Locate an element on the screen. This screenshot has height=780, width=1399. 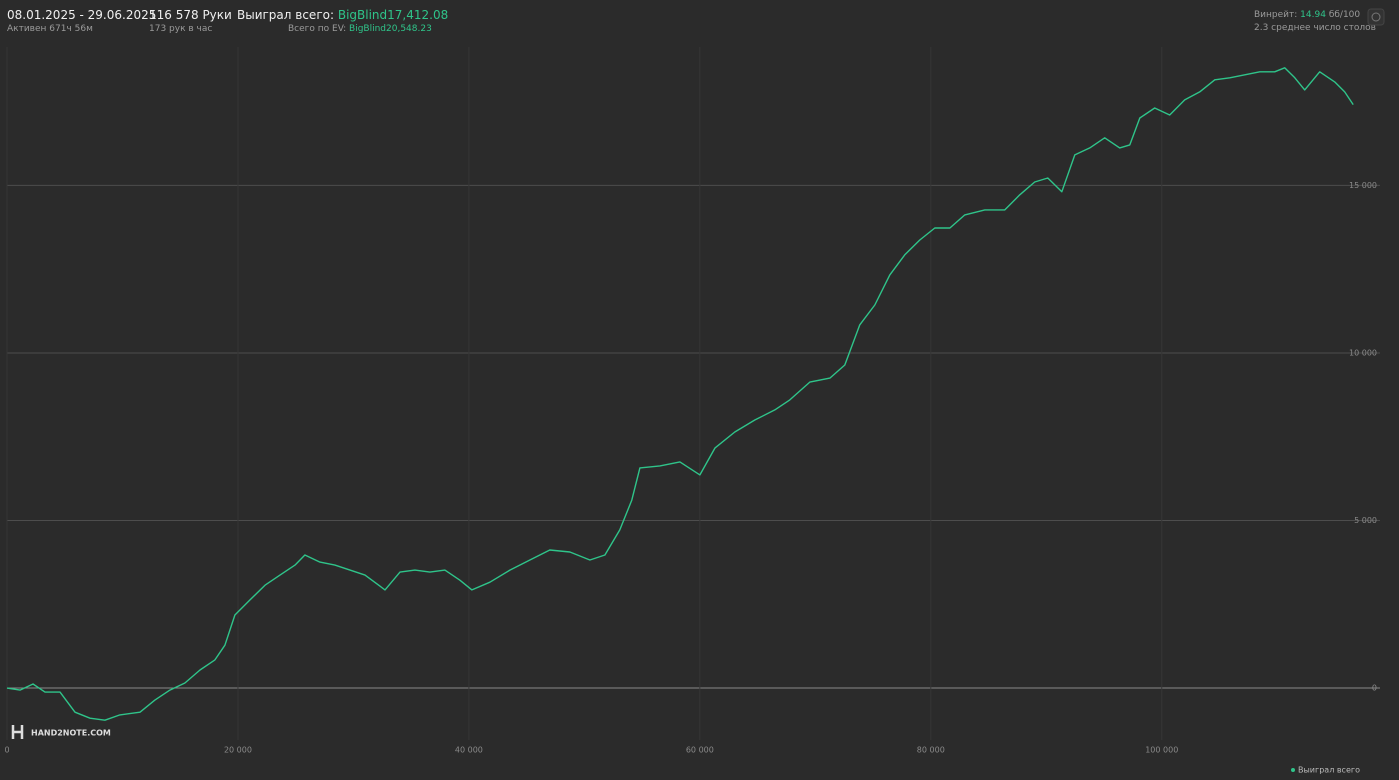
ev-label: Всего по EV: is located at coordinates (317, 29).